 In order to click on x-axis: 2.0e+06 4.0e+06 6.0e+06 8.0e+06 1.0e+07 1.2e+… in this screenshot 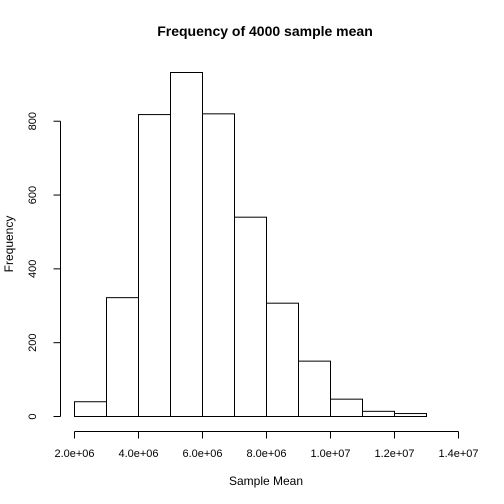, I will do `click(266, 445)`.